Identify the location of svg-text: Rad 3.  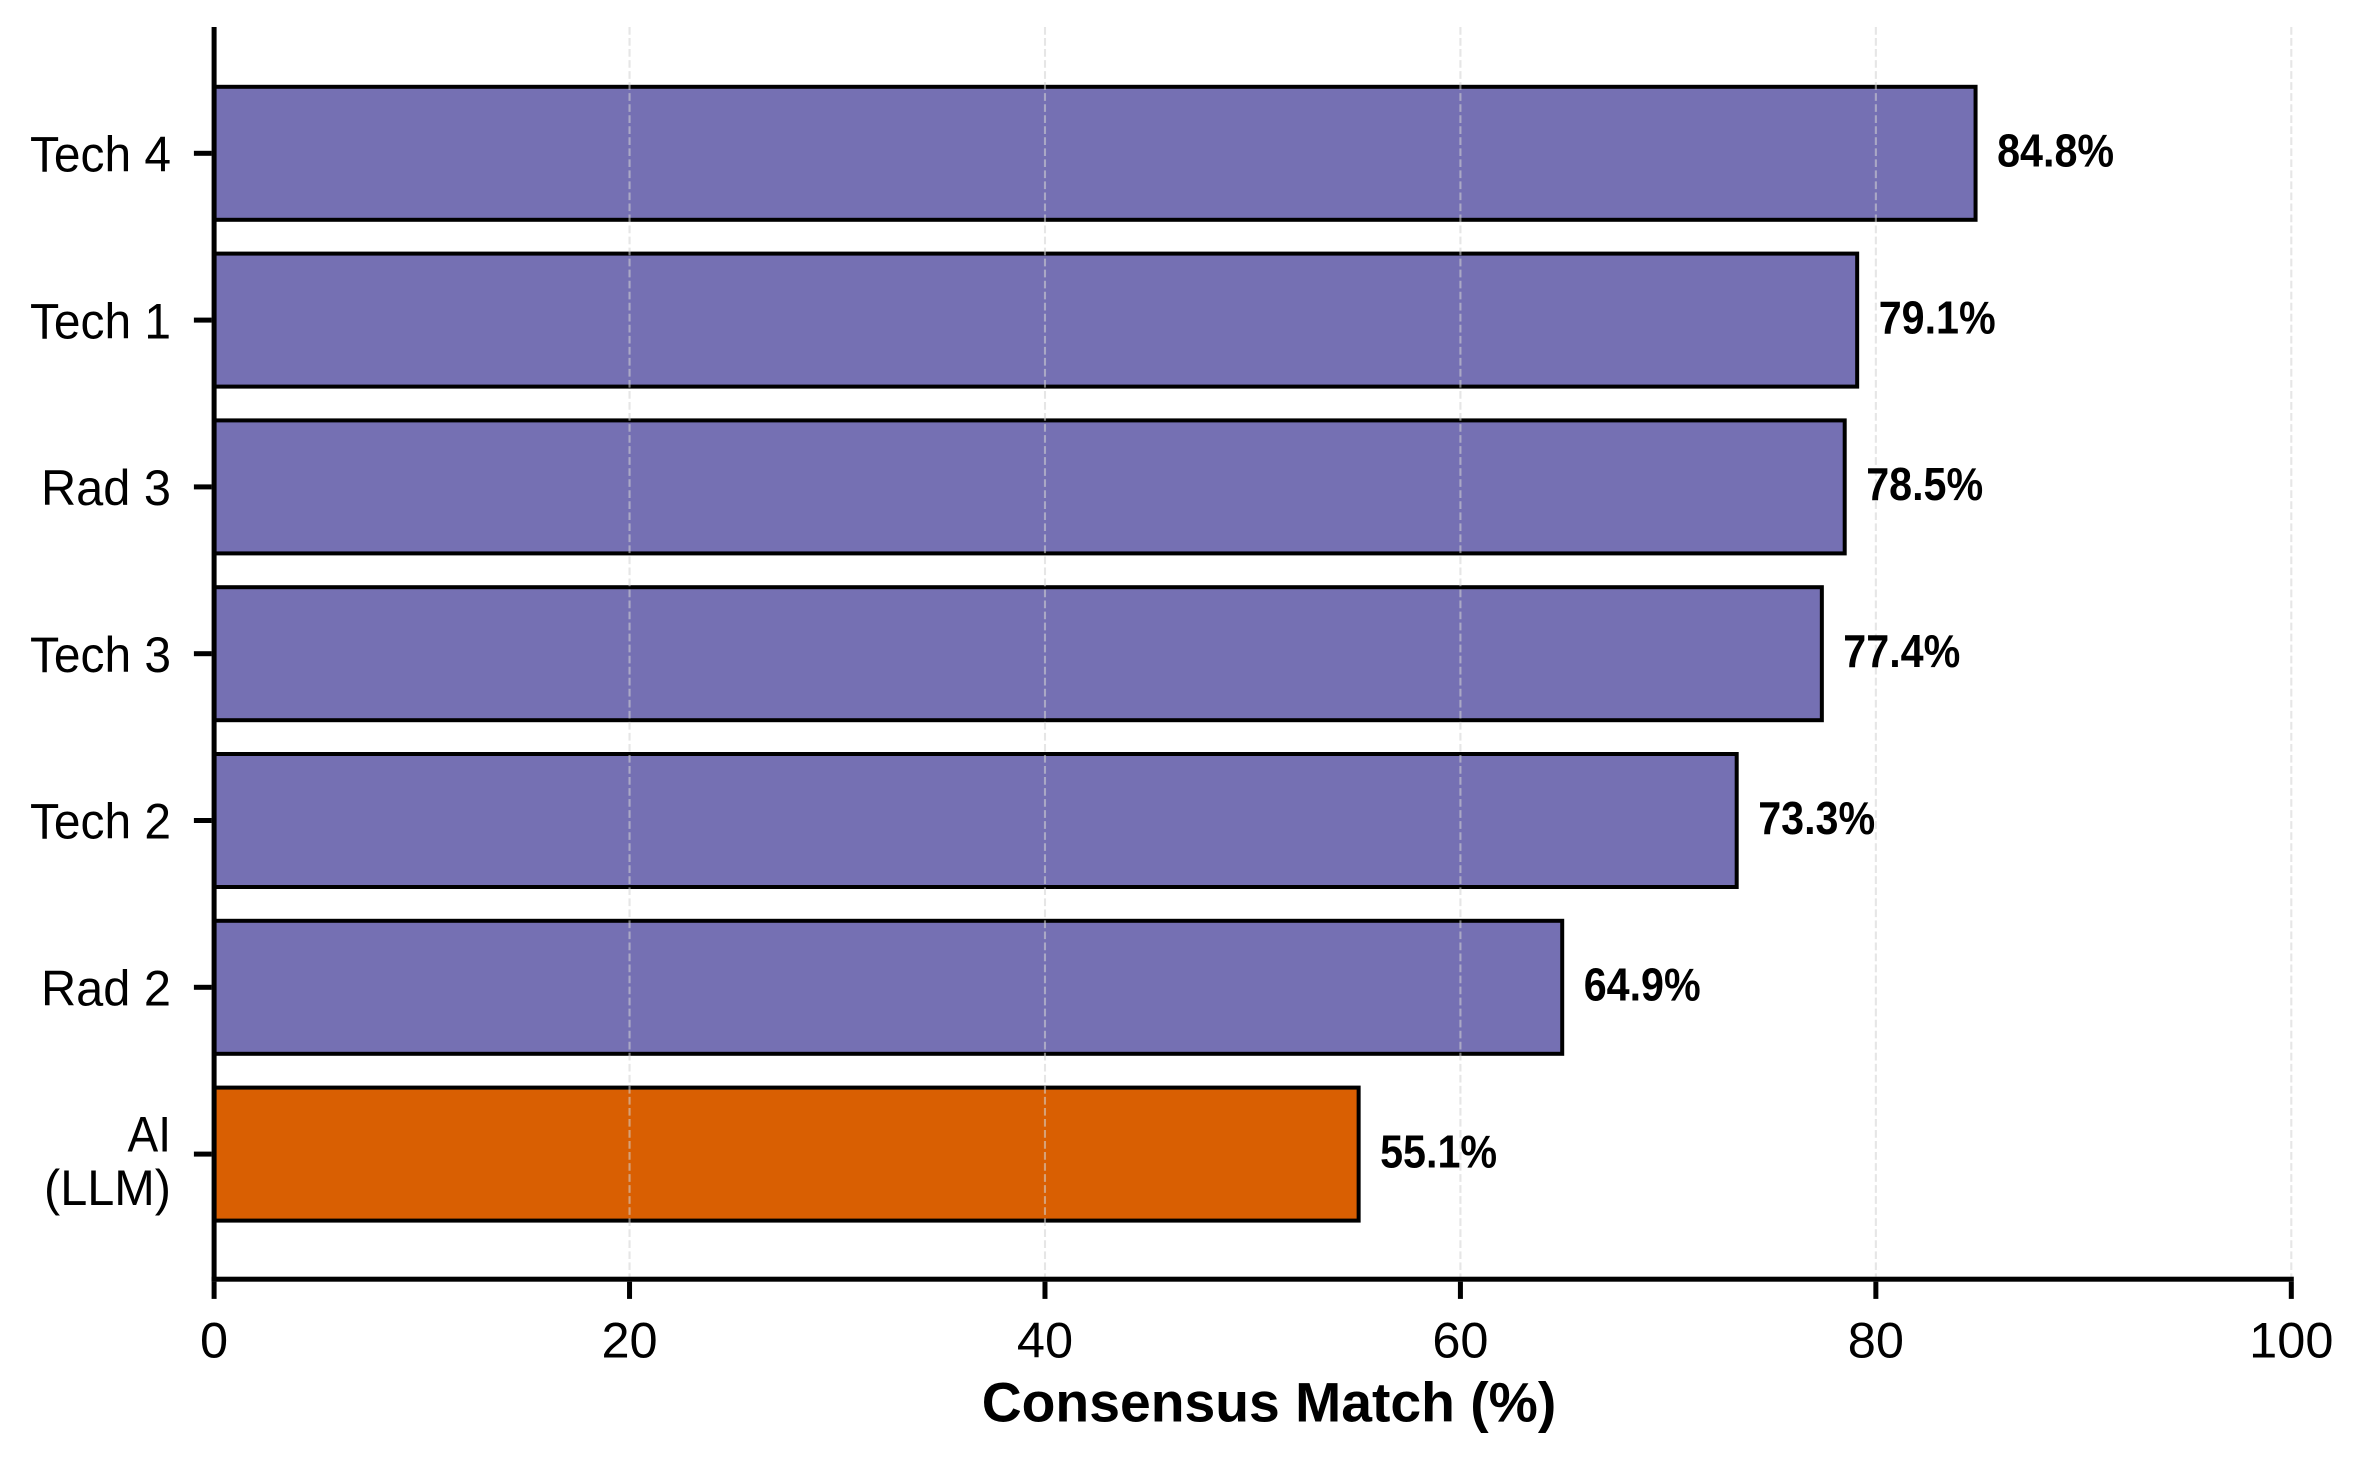
(106, 487).